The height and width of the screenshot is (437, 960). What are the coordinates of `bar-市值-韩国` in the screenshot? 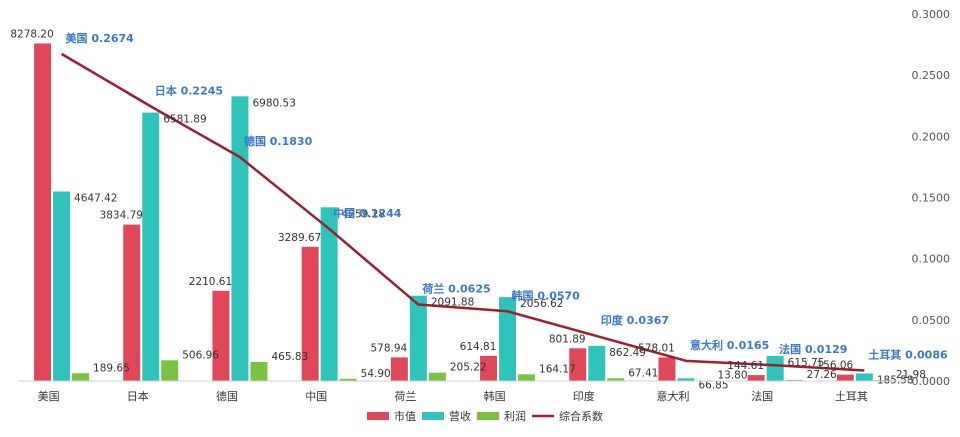 It's located at (489, 368).